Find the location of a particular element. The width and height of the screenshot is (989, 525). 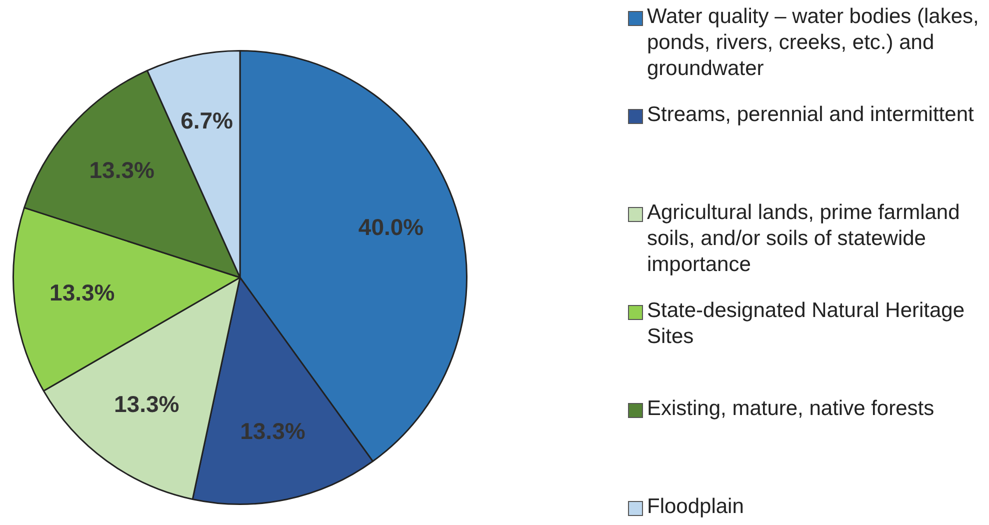

data-label: 6.7% is located at coordinates (207, 121).